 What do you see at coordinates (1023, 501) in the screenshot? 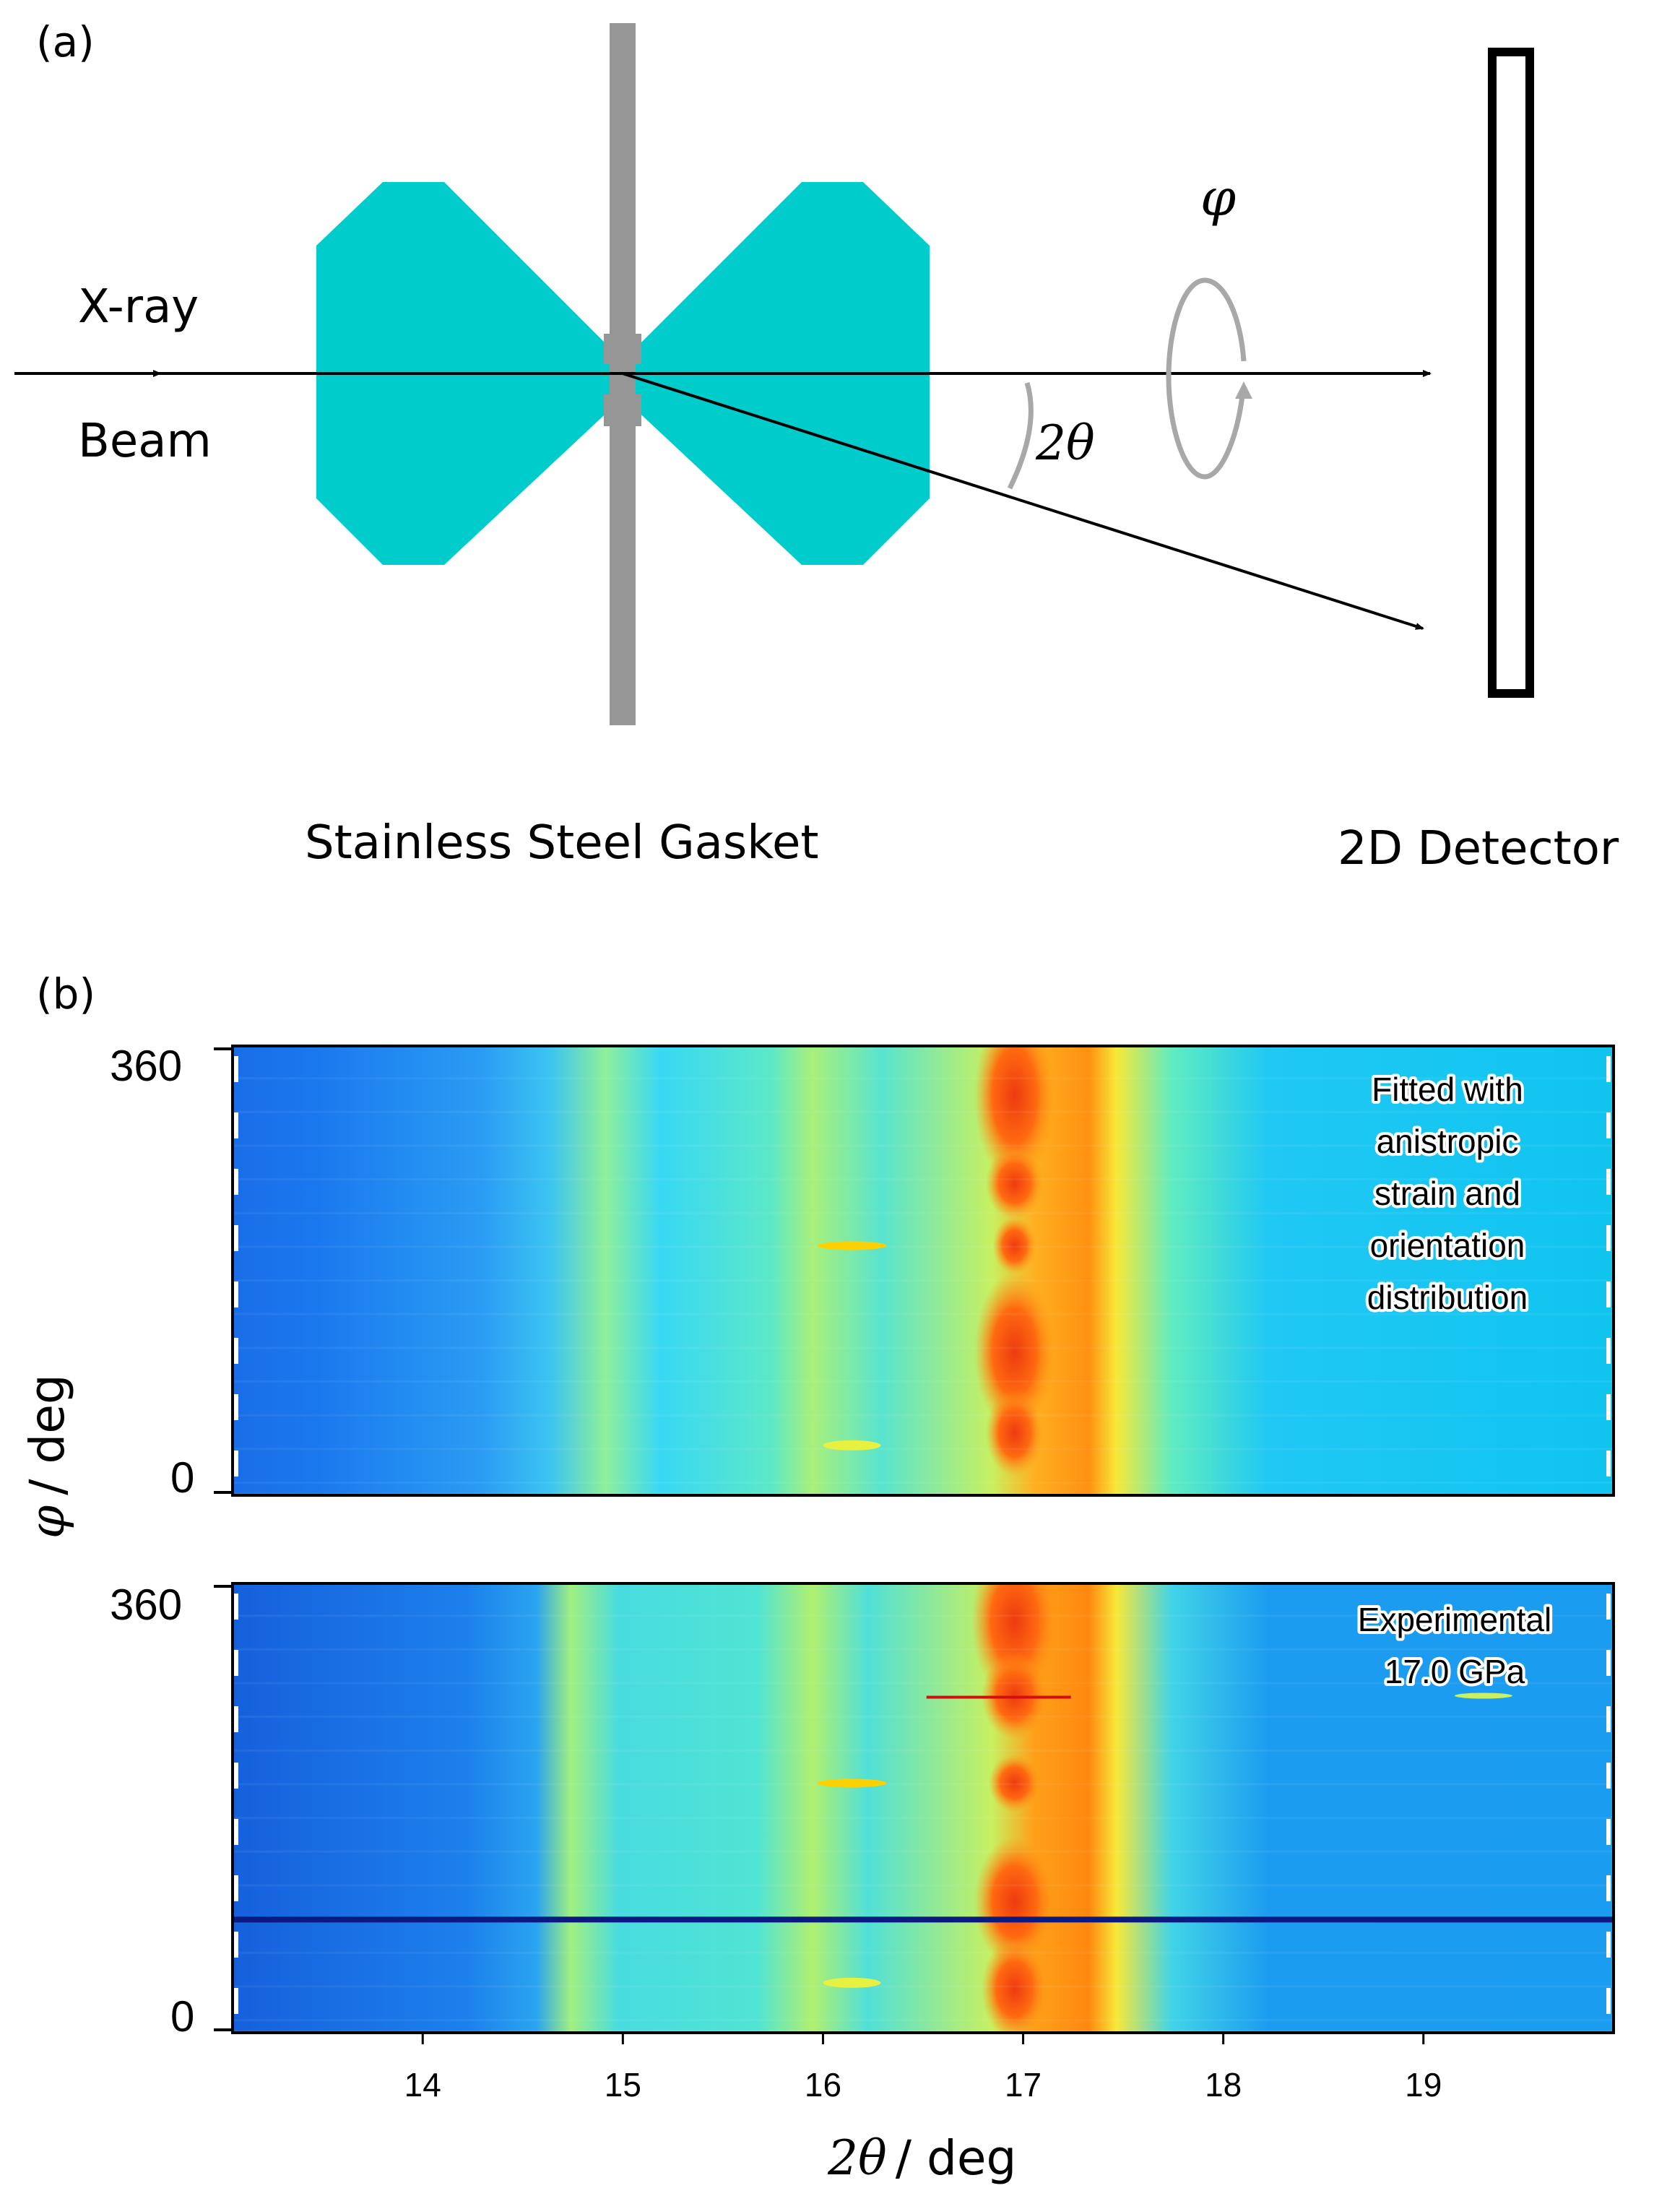
I see `diffracted-beam` at bounding box center [1023, 501].